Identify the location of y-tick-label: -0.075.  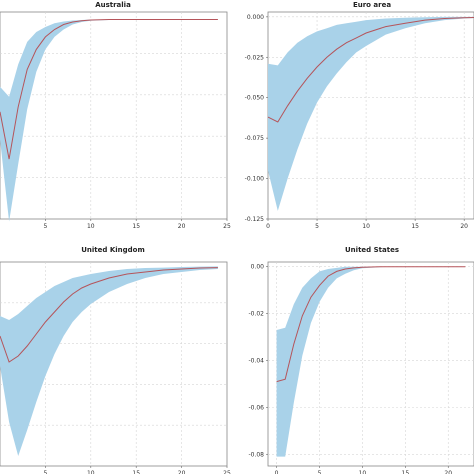
(255, 138).